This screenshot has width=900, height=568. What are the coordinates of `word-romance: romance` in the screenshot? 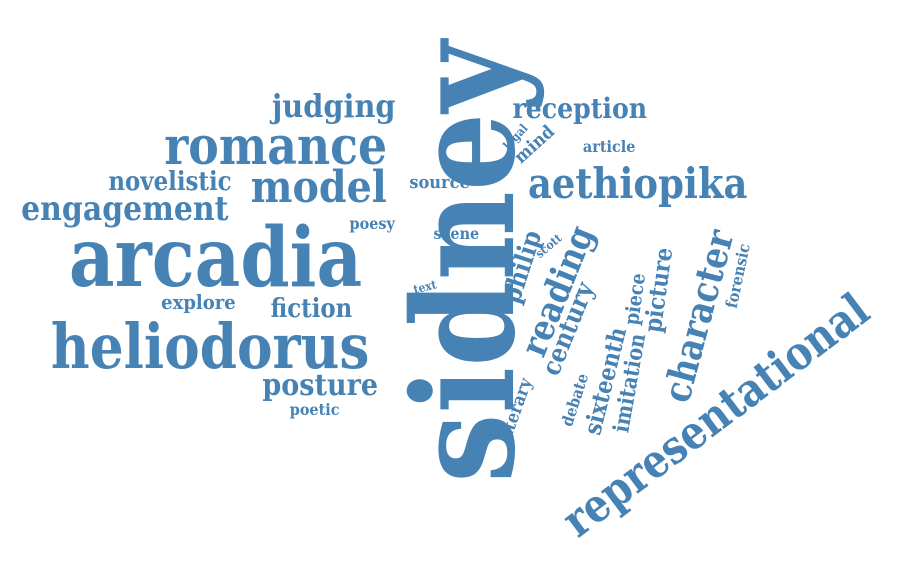 It's located at (275, 146).